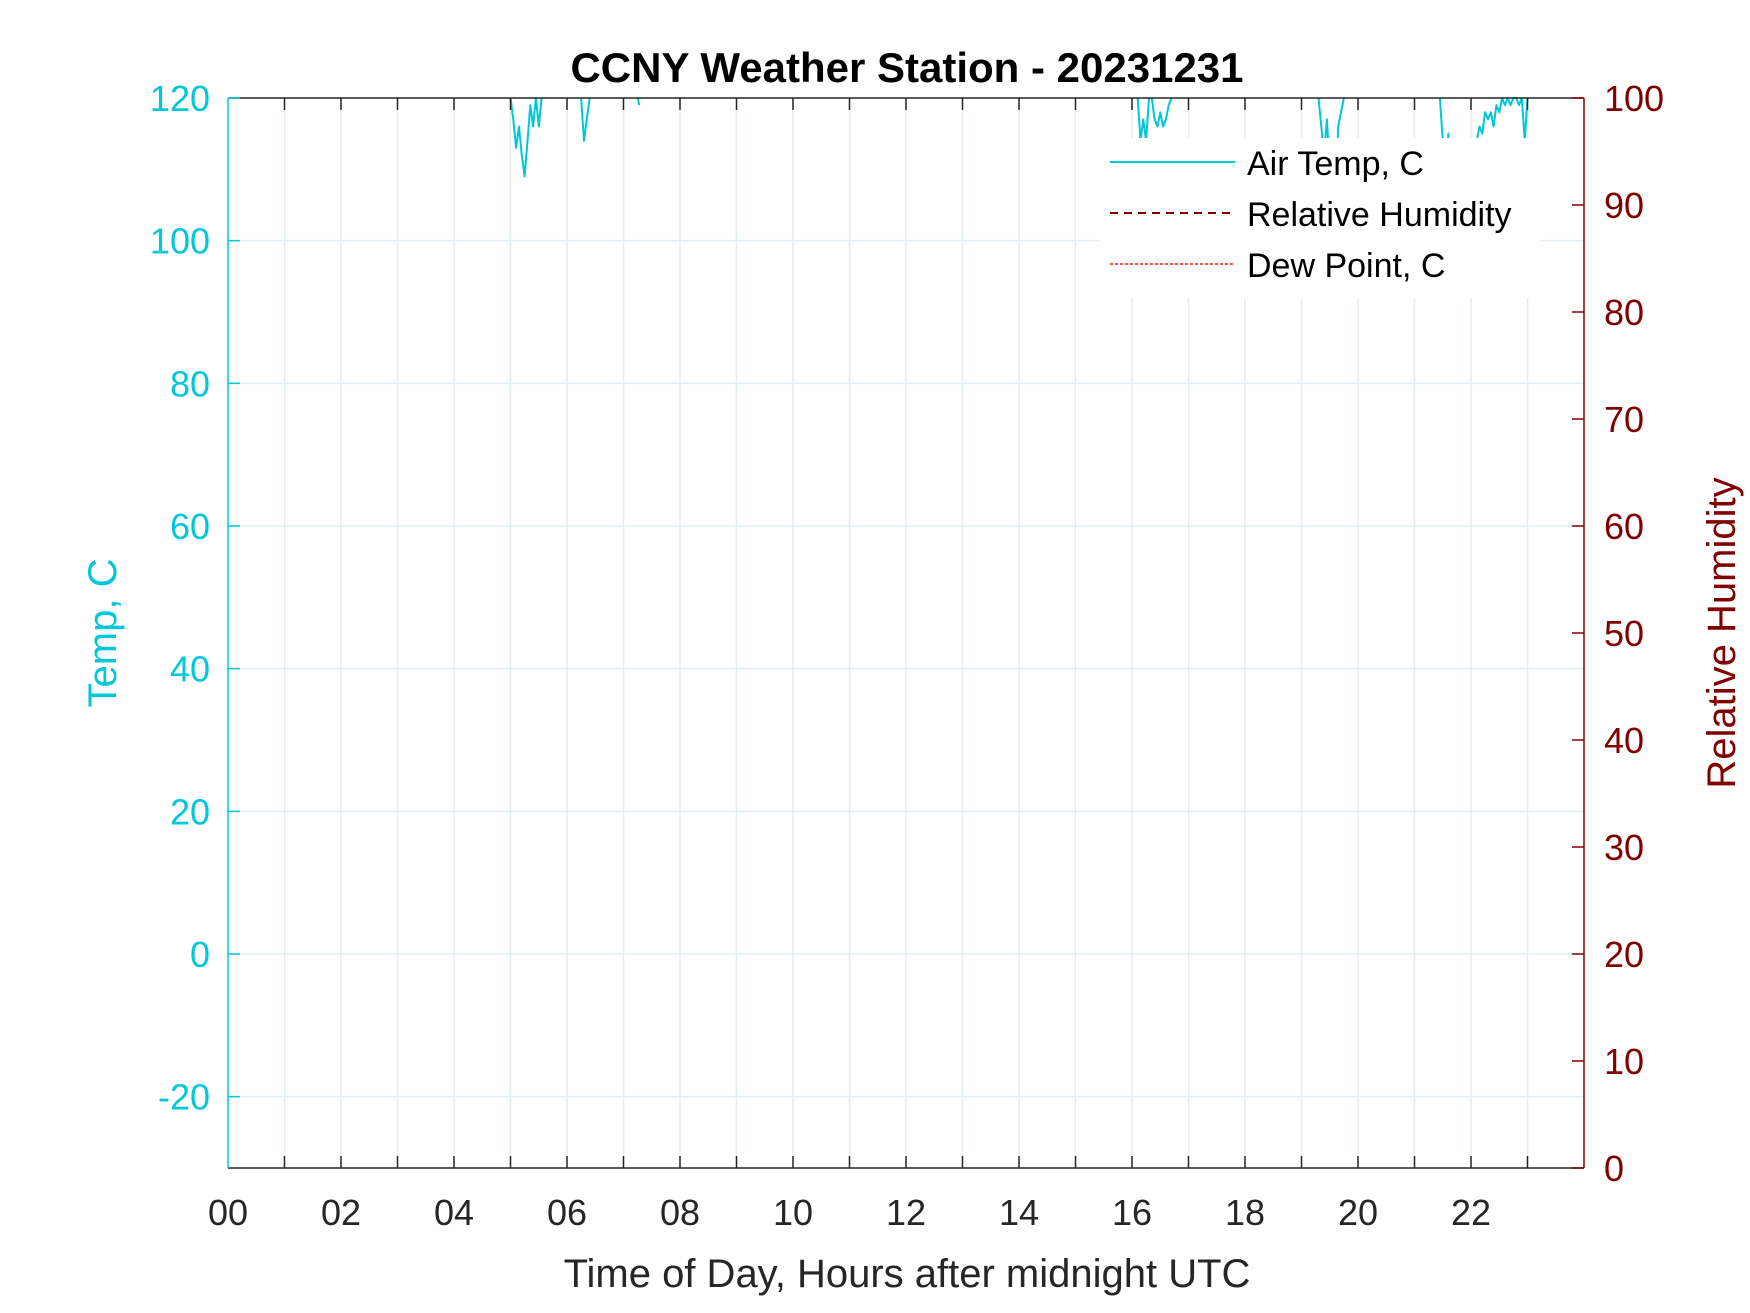 The width and height of the screenshot is (1750, 1313). Describe the element at coordinates (1722, 632) in the screenshot. I see `y-axis-right-title: Relative Humidity` at that location.